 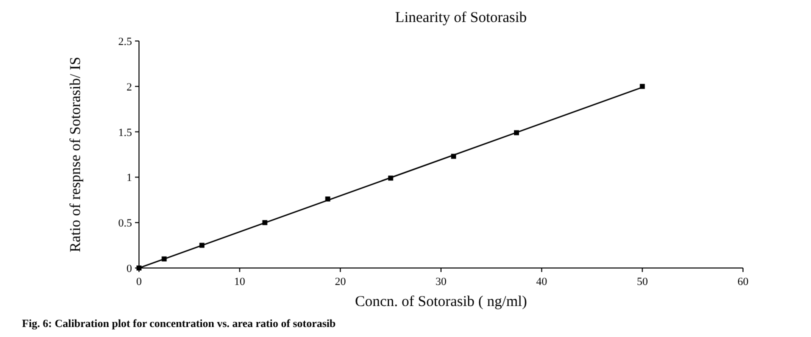 I want to click on x-tick-label: 0, so click(x=139, y=282).